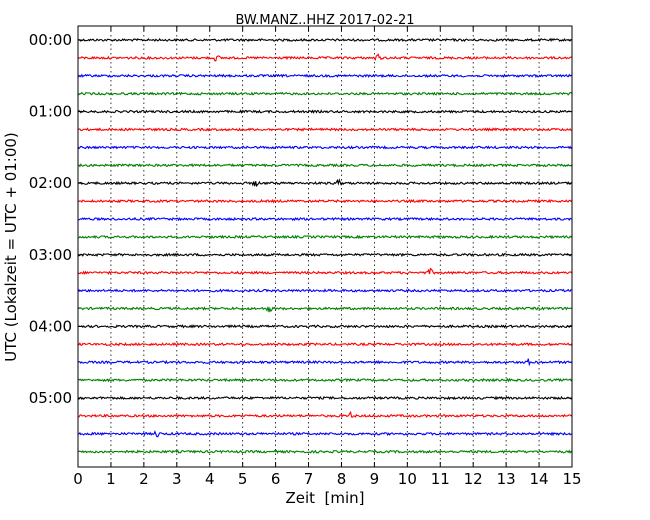 This screenshot has width=650, height=520. What do you see at coordinates (324, 498) in the screenshot?
I see `x-axis-label: Zeit [min]` at bounding box center [324, 498].